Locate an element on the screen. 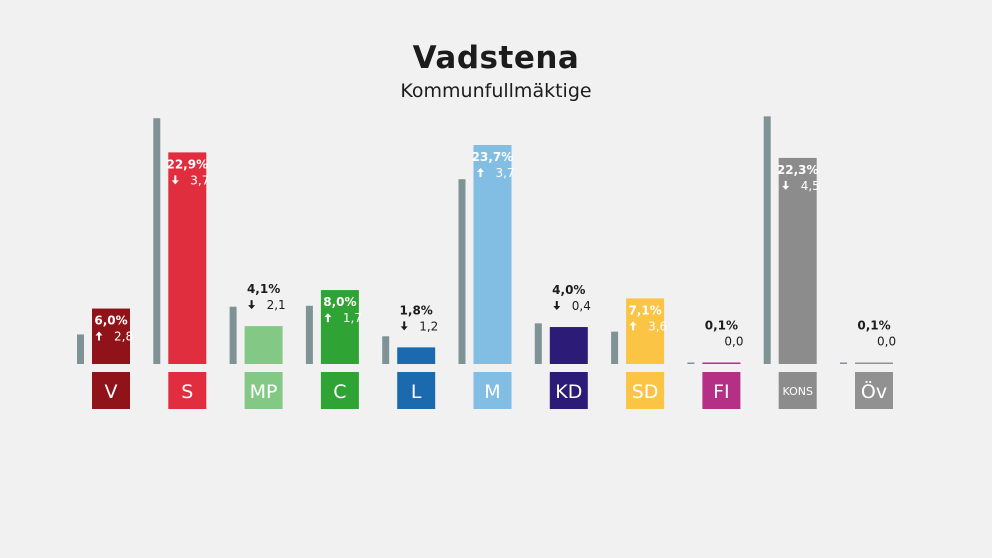  party-tag-s is located at coordinates (187, 390).